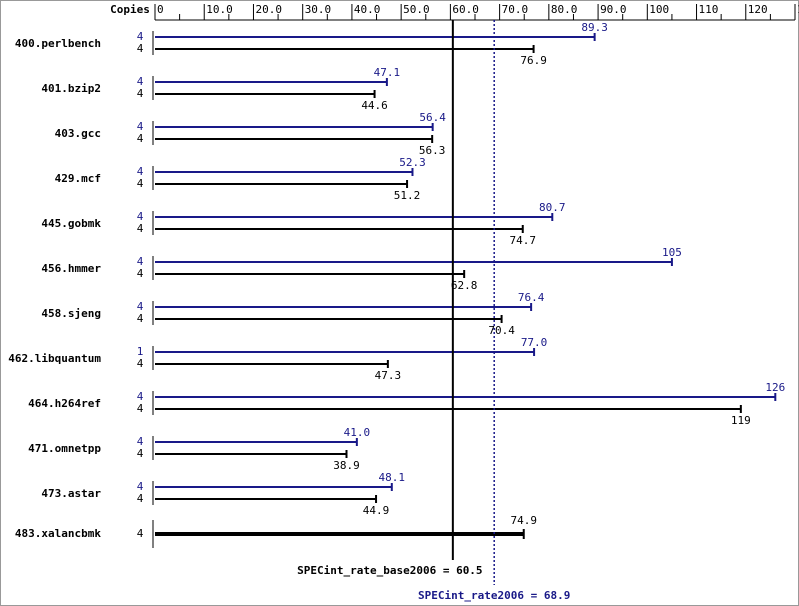  Describe the element at coordinates (775, 387) in the screenshot. I see `value-label: 126` at that location.